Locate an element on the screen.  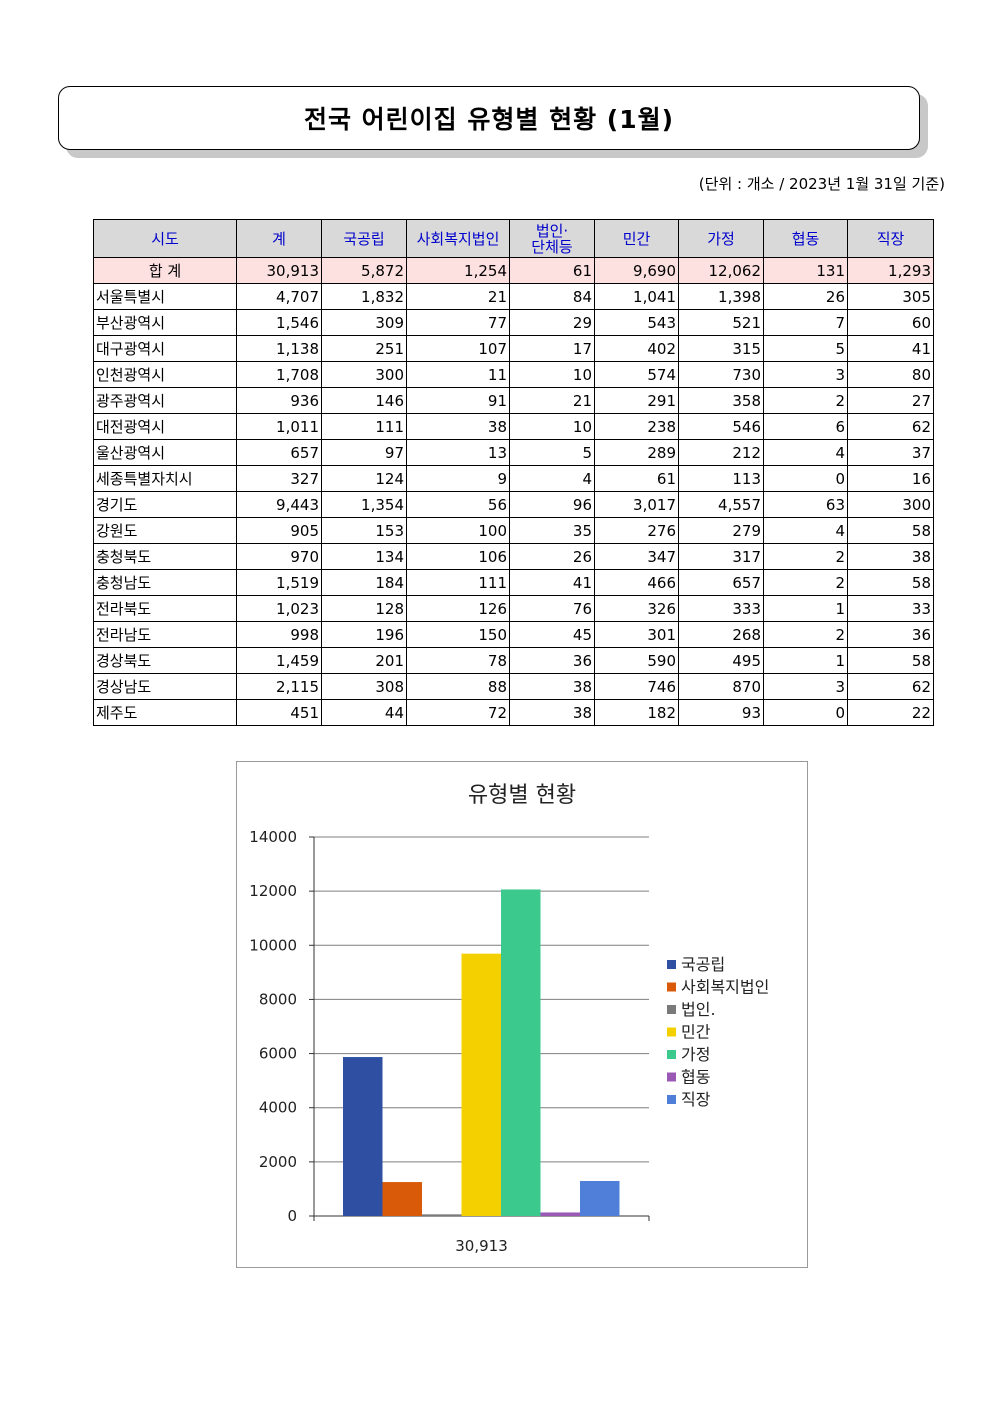
value-cell: 12,062 is located at coordinates (721, 270).